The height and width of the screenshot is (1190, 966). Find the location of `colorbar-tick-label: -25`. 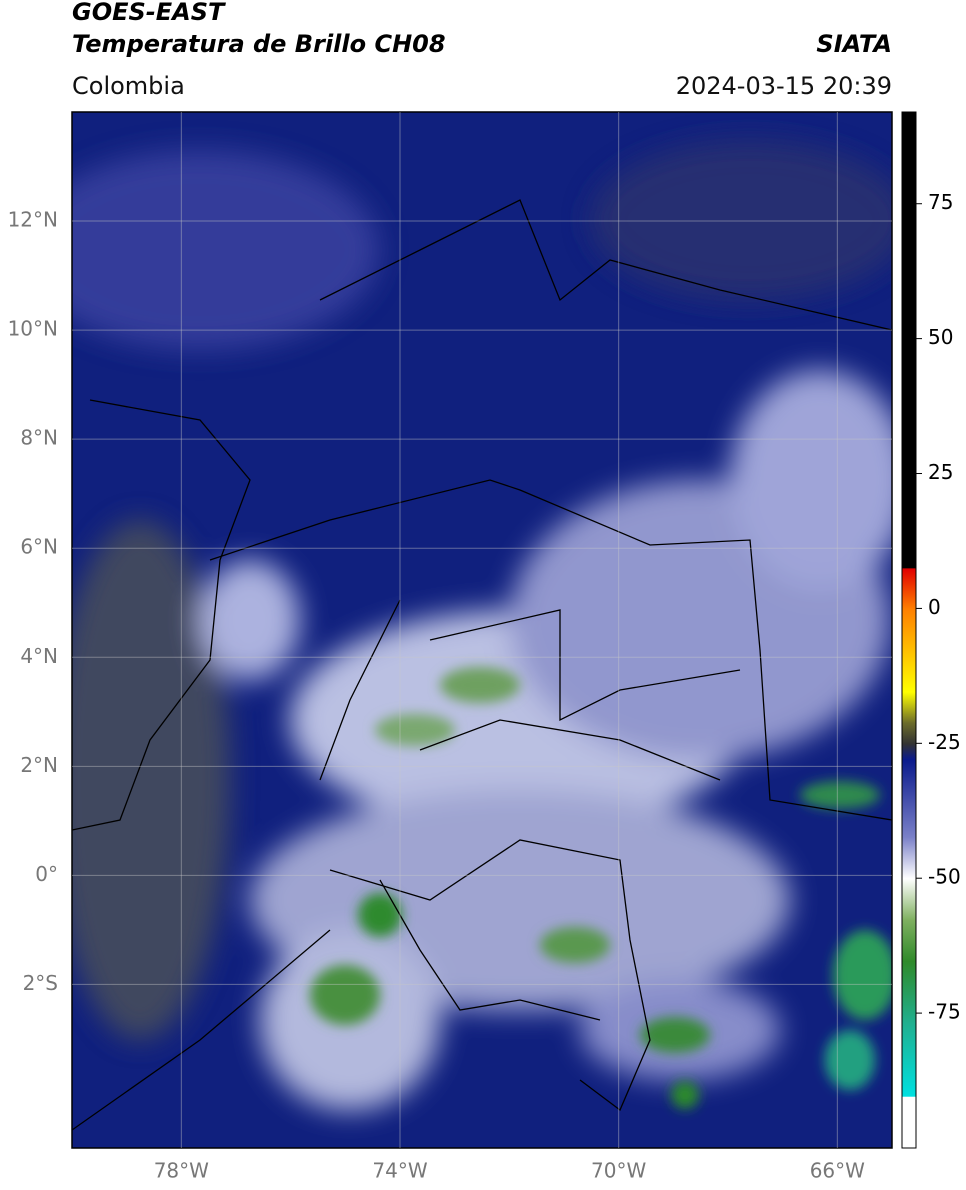

colorbar-tick-label: -25 is located at coordinates (944, 742).